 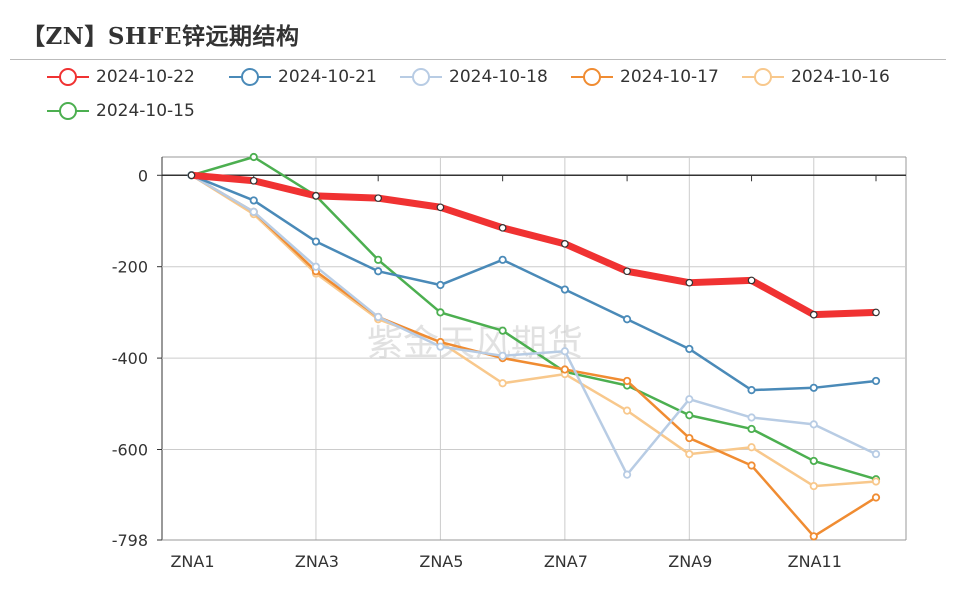 What do you see at coordinates (566, 561) in the screenshot?
I see `x-tick-label: ZNA7` at bounding box center [566, 561].